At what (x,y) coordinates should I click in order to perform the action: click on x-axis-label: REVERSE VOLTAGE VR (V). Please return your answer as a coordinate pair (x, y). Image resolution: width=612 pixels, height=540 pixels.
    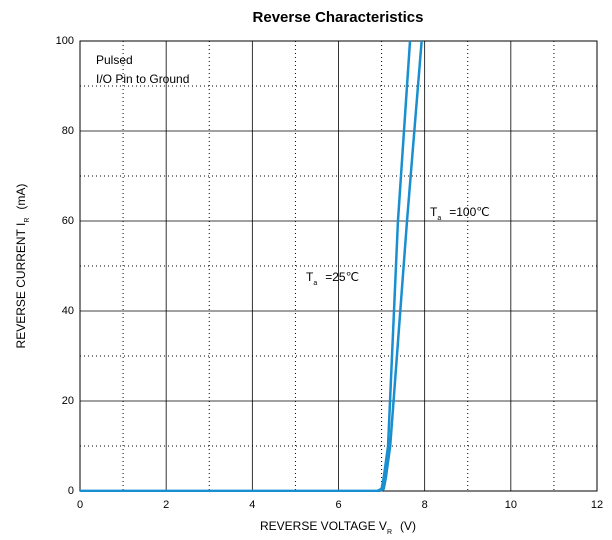
    Looking at the image, I should click on (338, 527).